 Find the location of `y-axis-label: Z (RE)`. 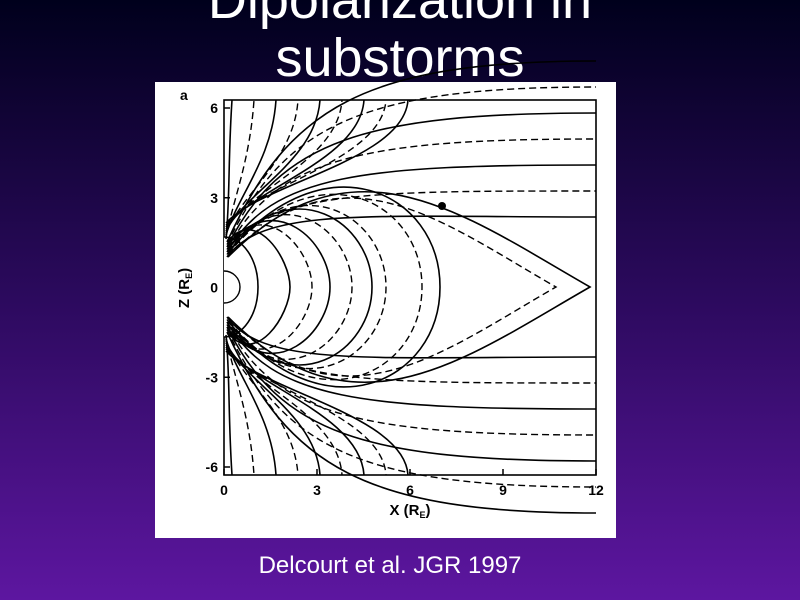

y-axis-label: Z (RE) is located at coordinates (185, 288).